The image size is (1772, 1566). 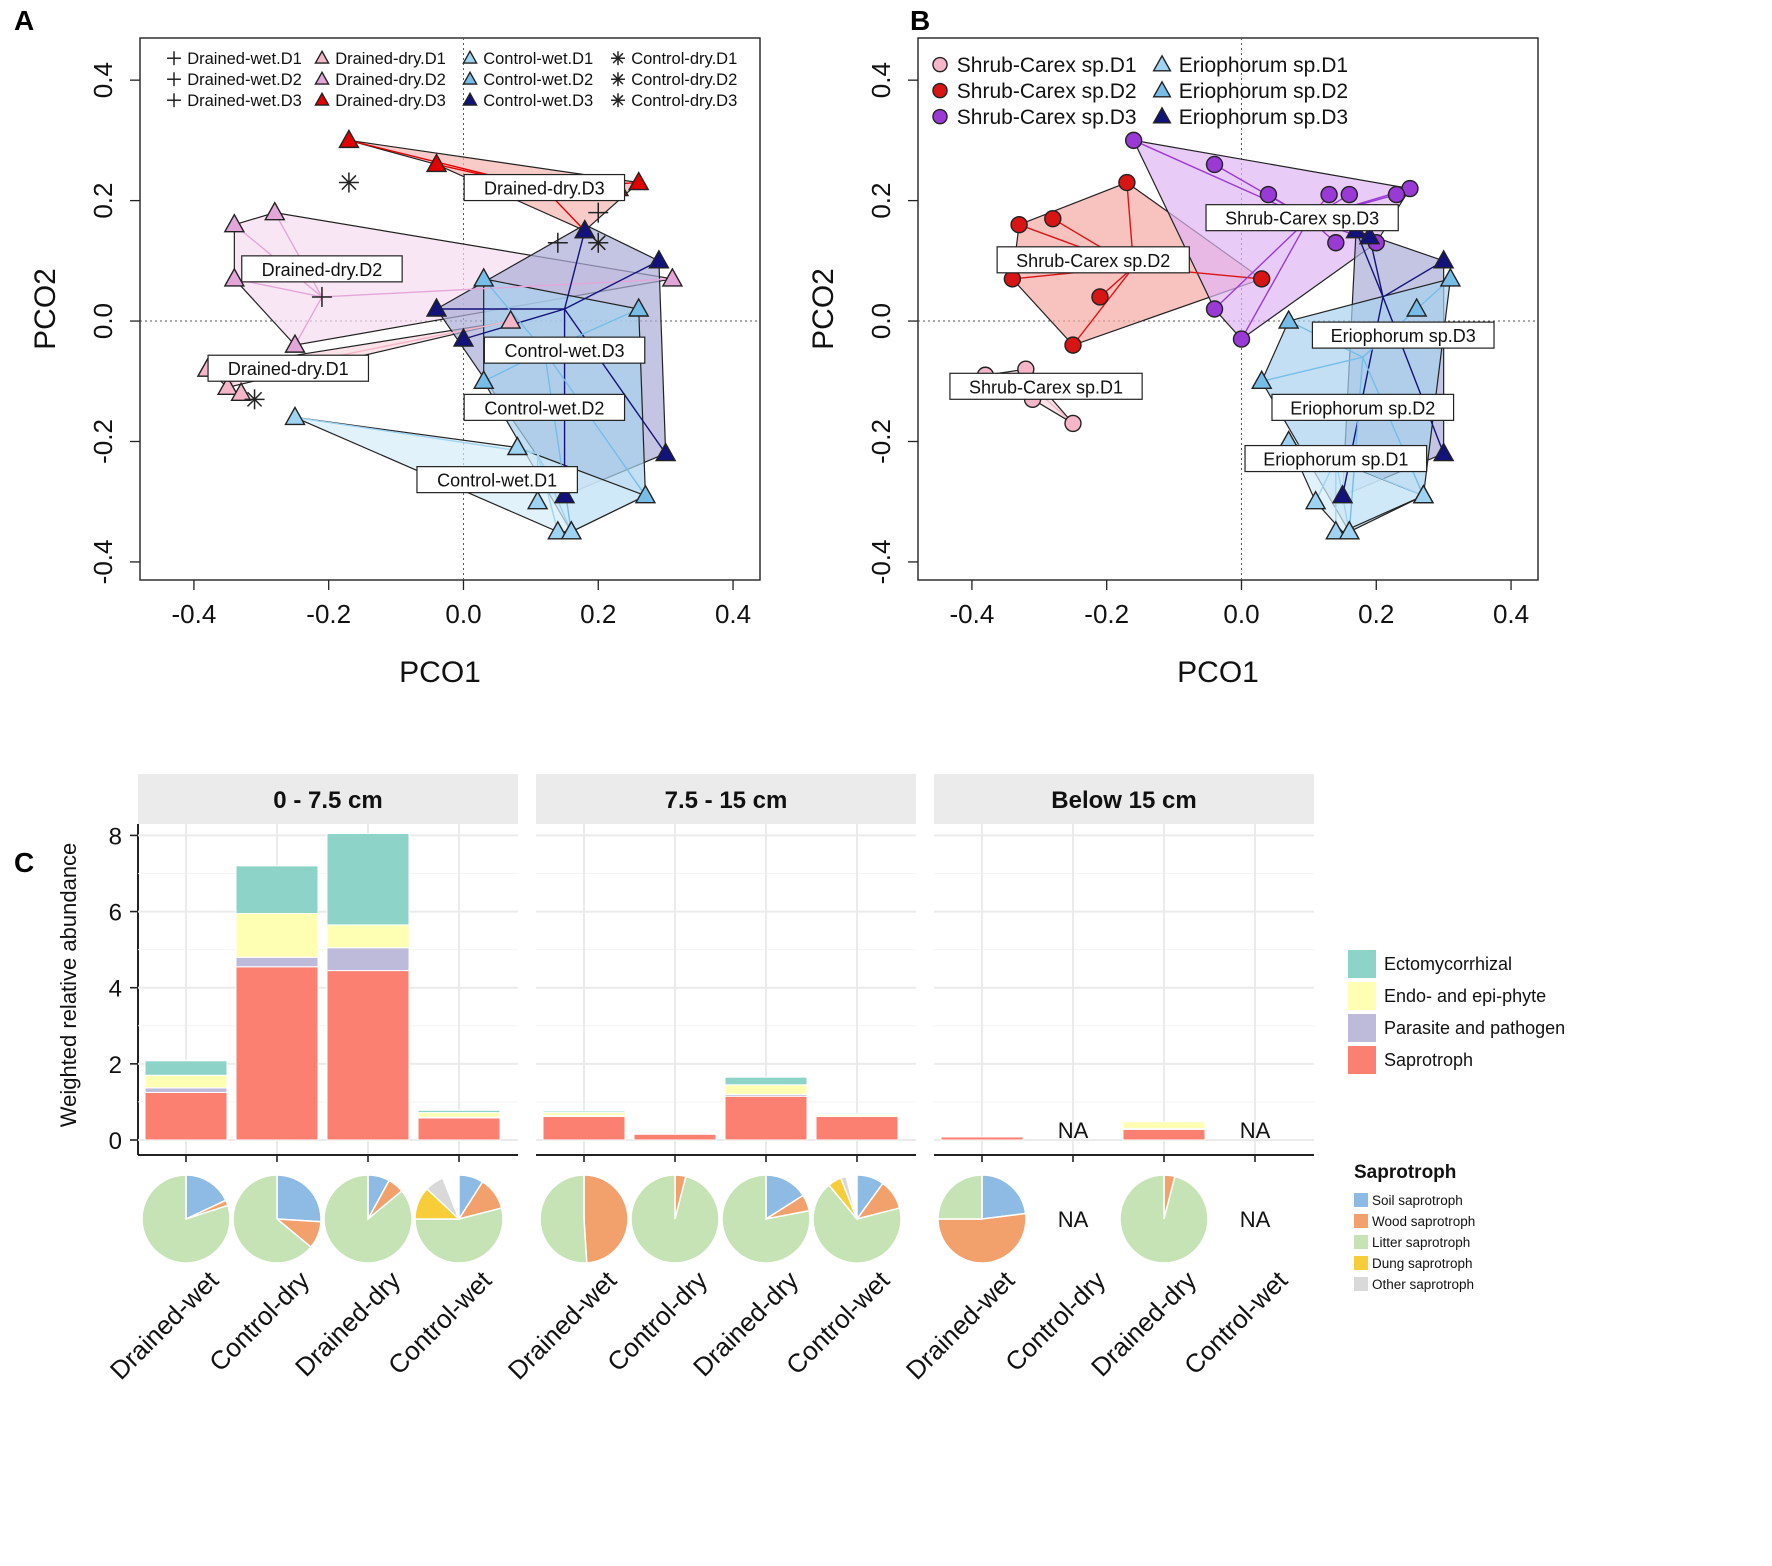 I want to click on legend-marker-ray, so click(x=618, y=79).